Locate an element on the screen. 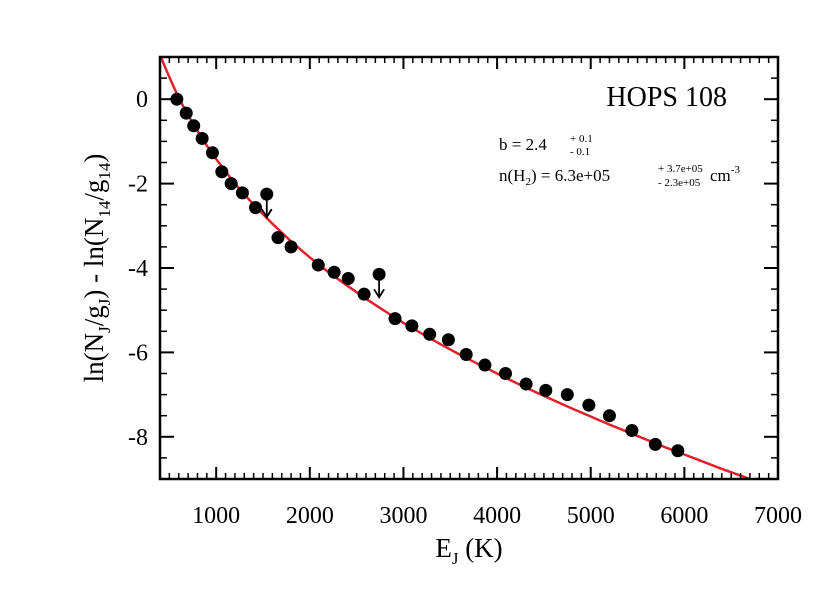 This screenshot has width=830, height=593. svg-text: + 3.7e+05 is located at coordinates (680, 169).